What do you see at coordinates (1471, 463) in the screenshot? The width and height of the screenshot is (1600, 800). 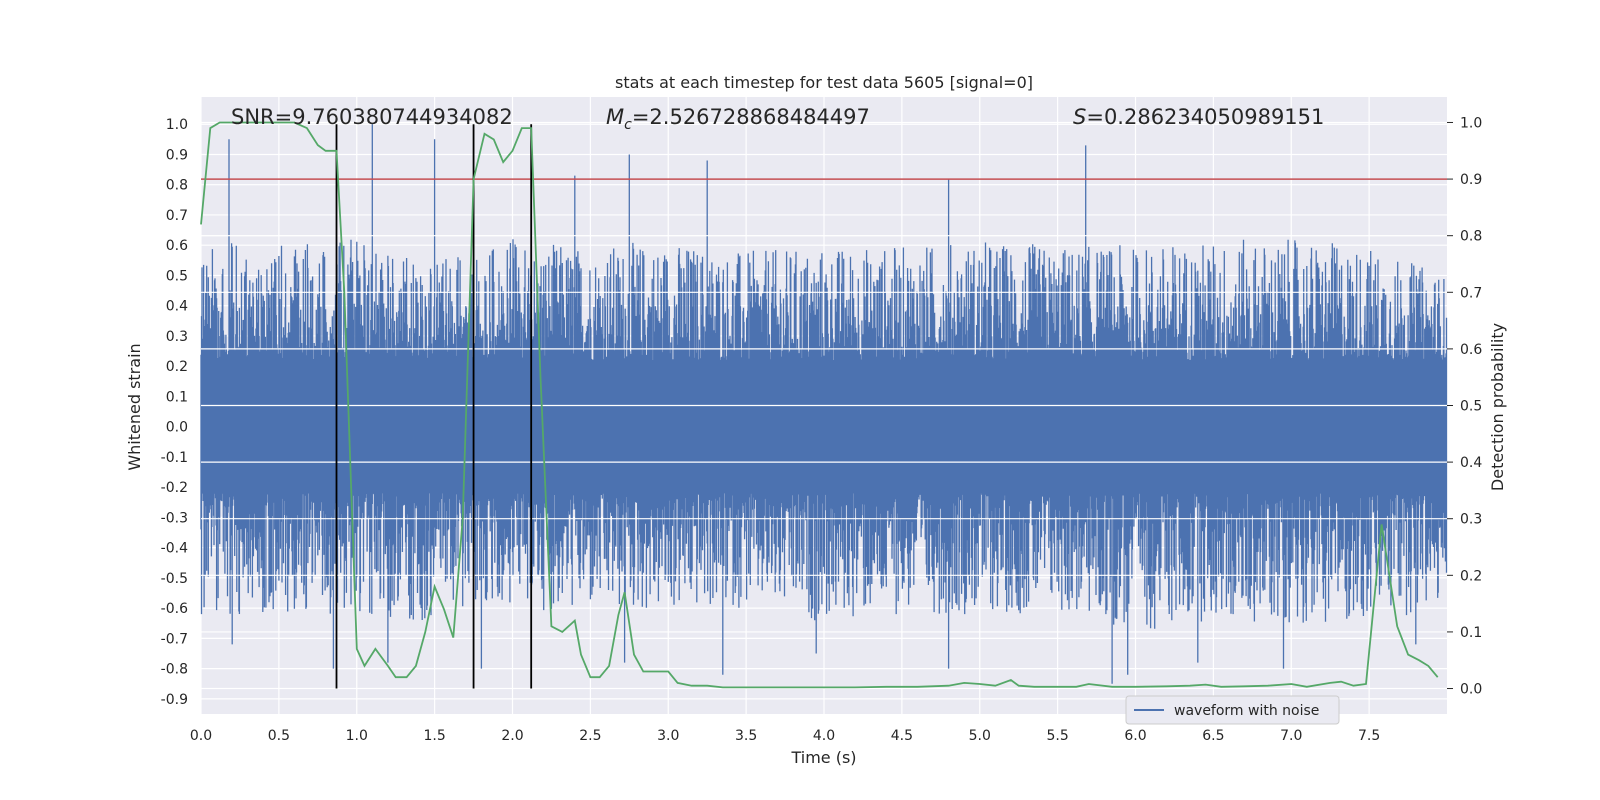 I see `right-y-tick-label: 0.4` at bounding box center [1471, 463].